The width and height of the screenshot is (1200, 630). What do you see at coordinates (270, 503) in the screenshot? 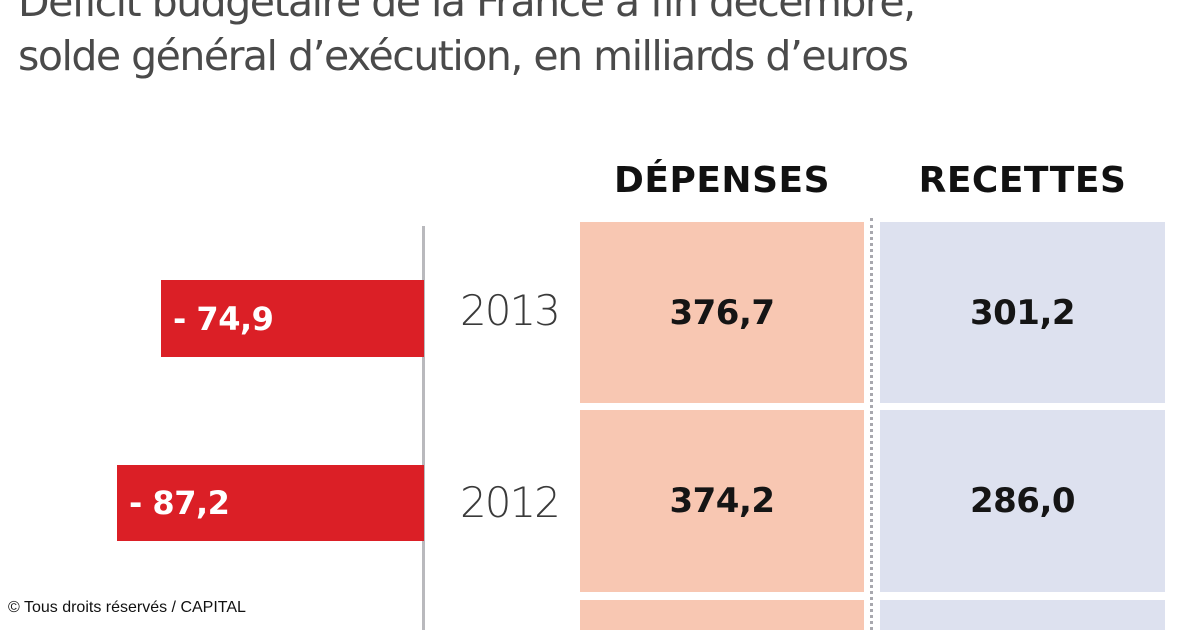
I see `deficit-bar-2012: - 87,2` at bounding box center [270, 503].